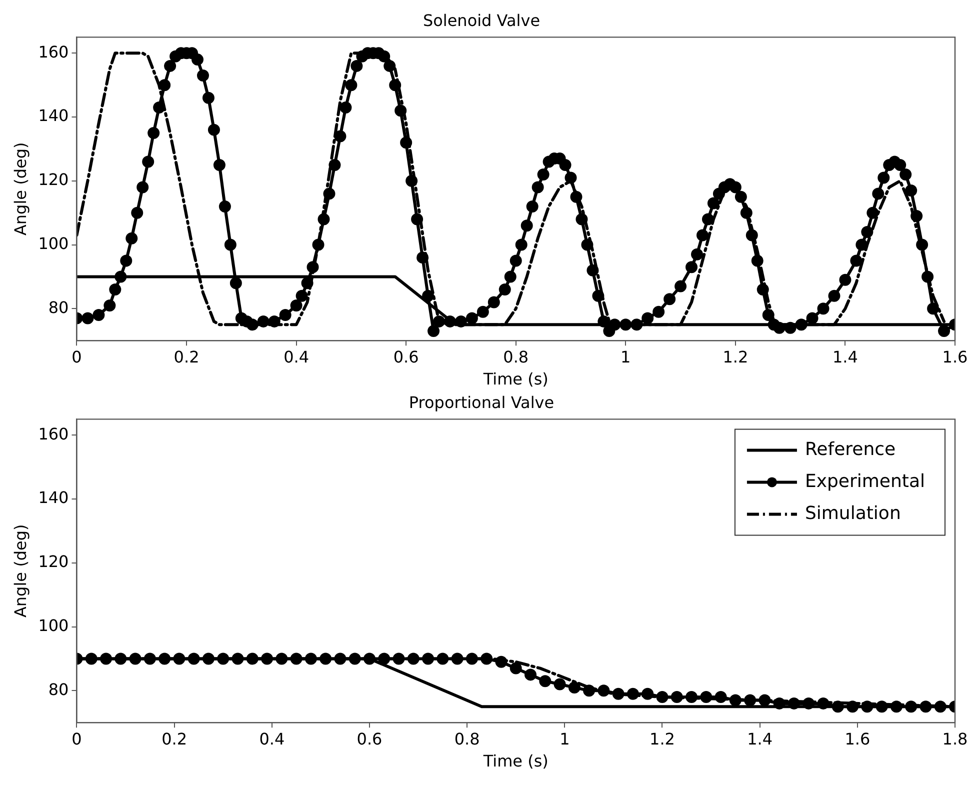 This screenshot has height=786, width=979. I want to click on x-tick-label: 1.8, so click(955, 738).